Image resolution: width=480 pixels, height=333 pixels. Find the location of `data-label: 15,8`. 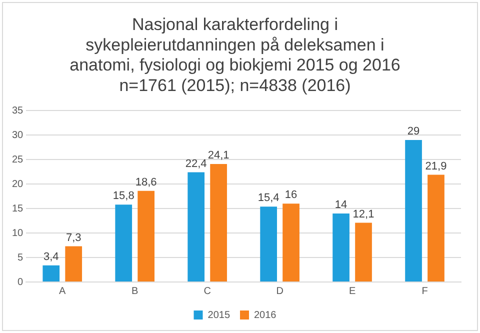

data-label: 15,8 is located at coordinates (123, 196).